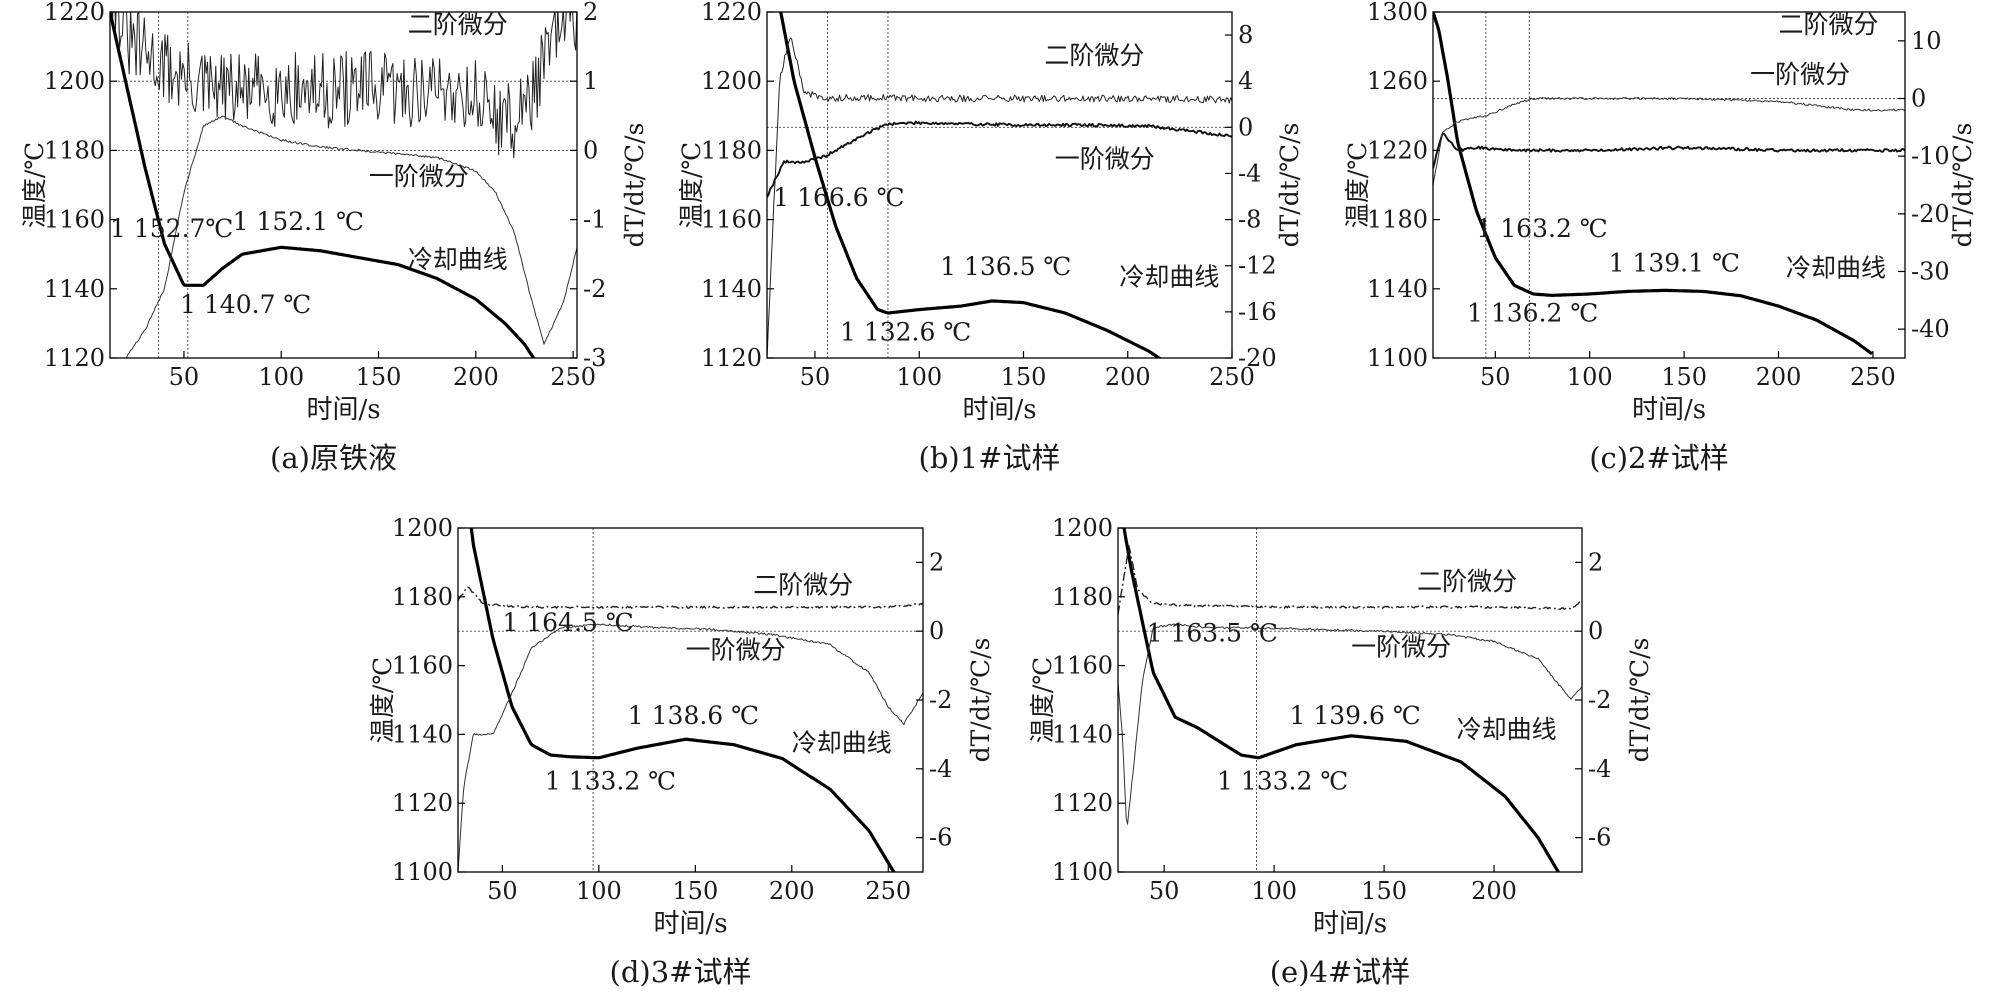 This screenshot has width=1990, height=1005. What do you see at coordinates (1674, 263) in the screenshot?
I see `annotation-label: 1 139.1 ℃` at bounding box center [1674, 263].